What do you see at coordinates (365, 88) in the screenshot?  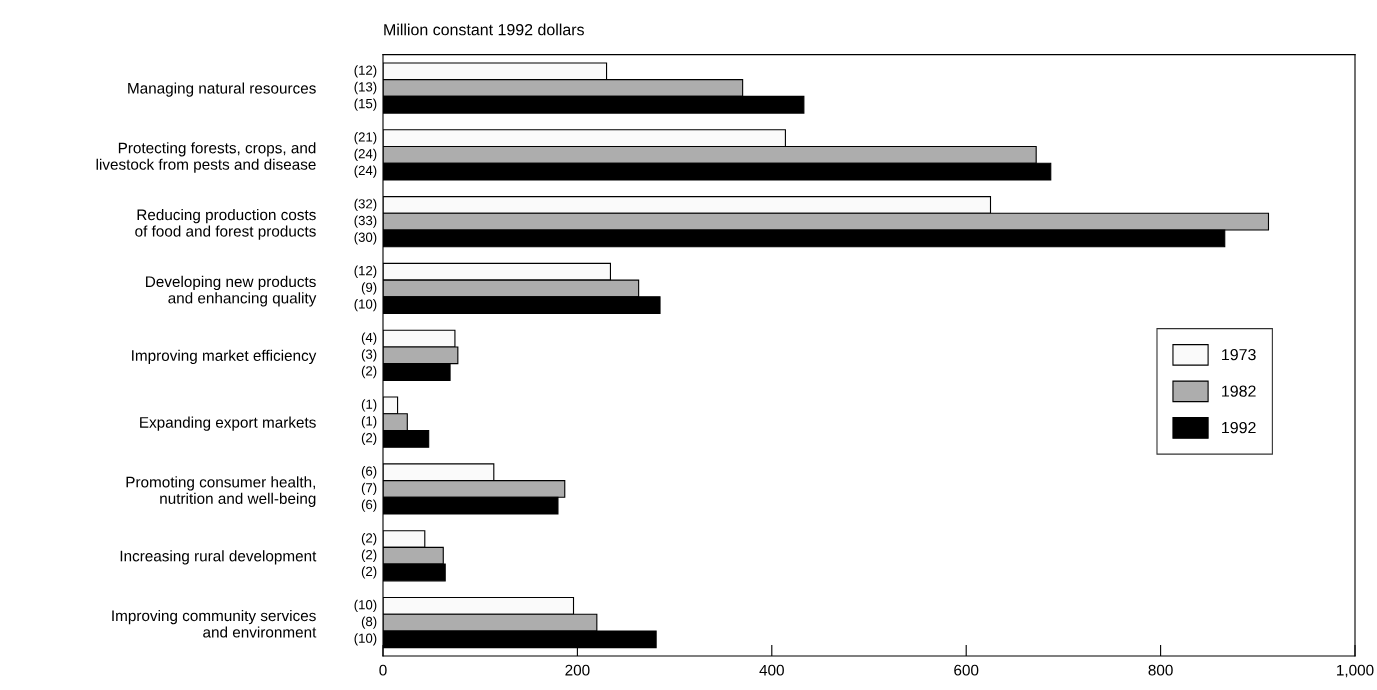 I see `text: (13)` at bounding box center [365, 88].